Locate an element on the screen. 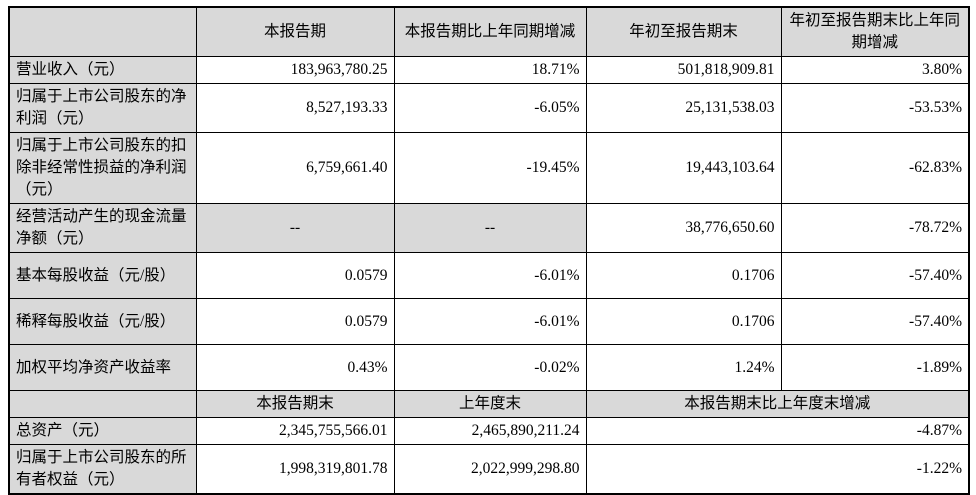 This screenshot has width=976, height=495. header-ytd-yoy-change: 年初至报告期末比上年同期增减 is located at coordinates (875, 31).